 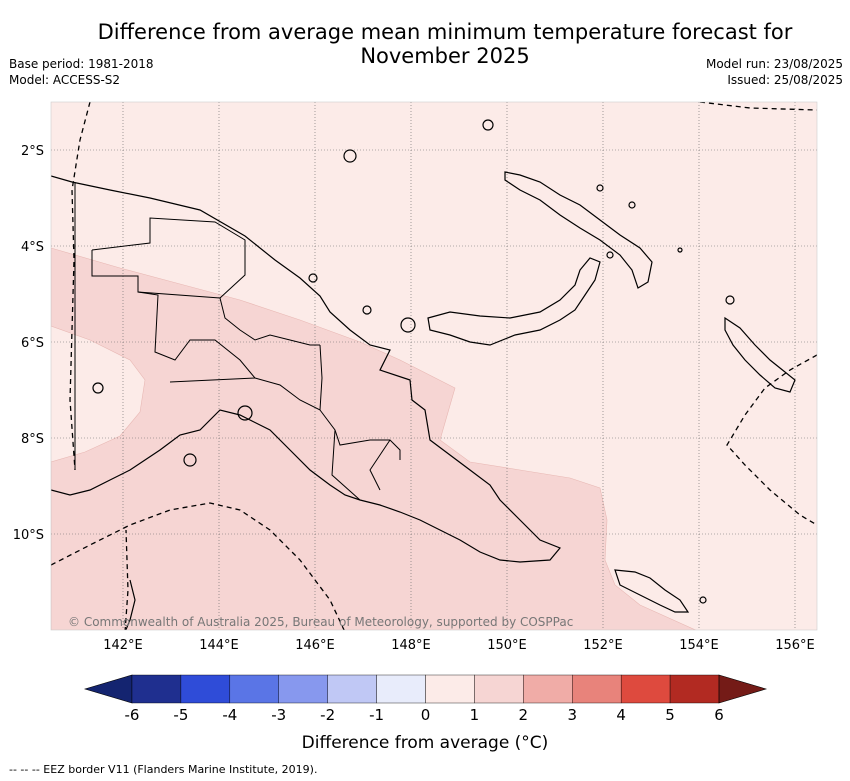 I want to click on lat-tick-2s: 2°S, so click(x=32, y=151).